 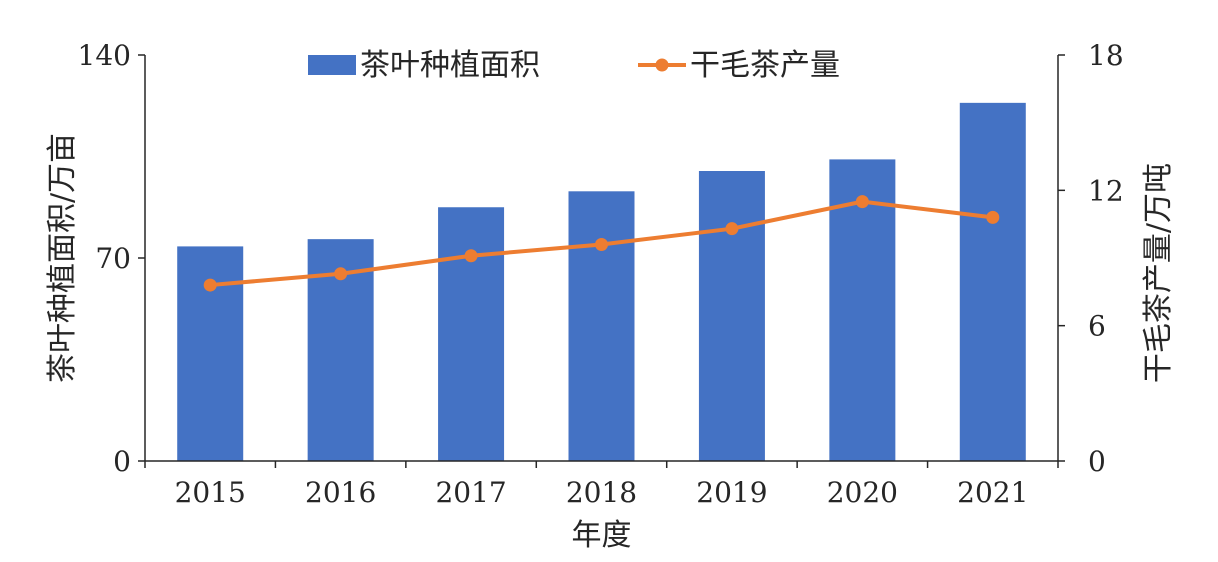 What do you see at coordinates (471, 256) in the screenshot?
I see `line-point-2017` at bounding box center [471, 256].